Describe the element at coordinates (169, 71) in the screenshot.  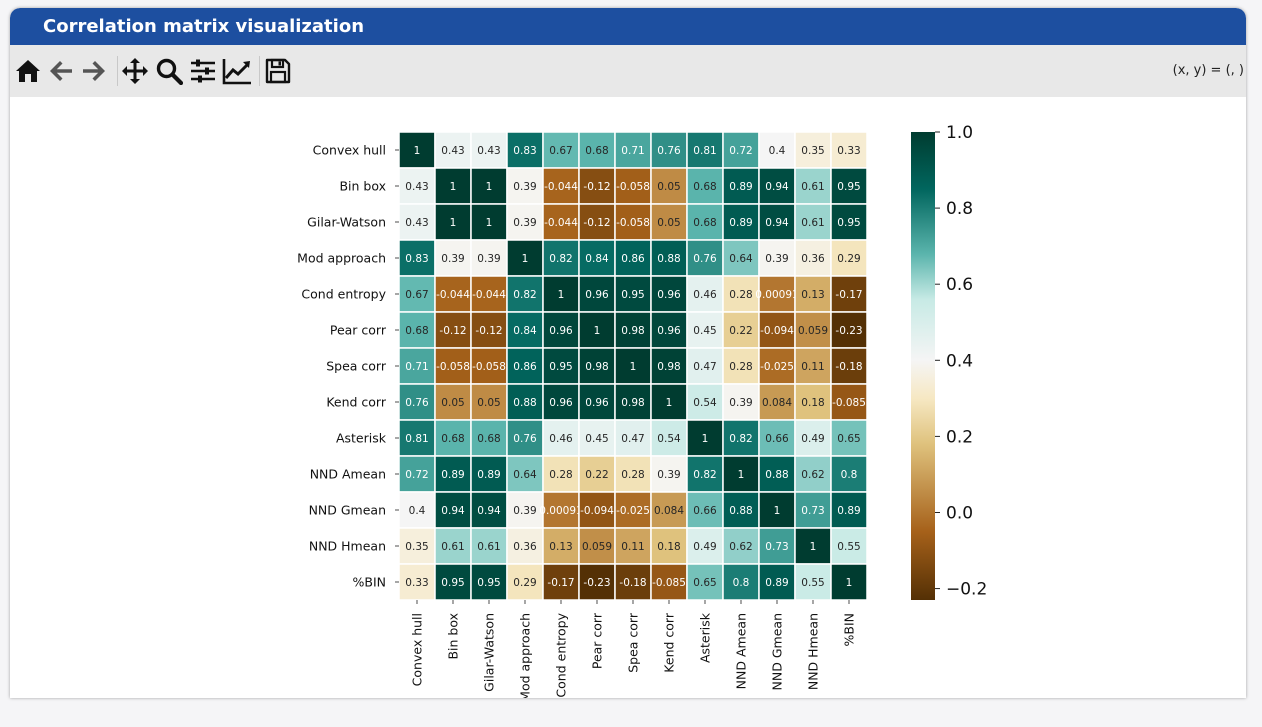
I see `zoom-button` at that location.